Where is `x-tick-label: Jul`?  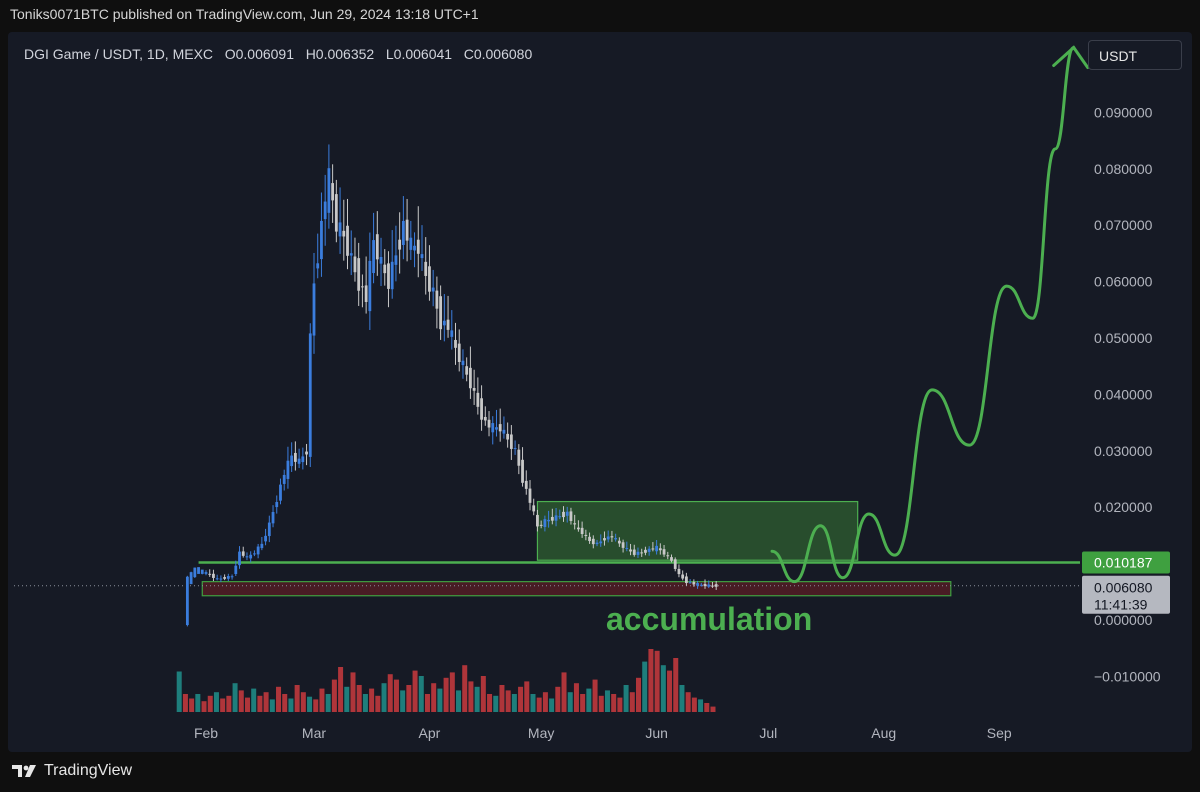
x-tick-label: Jul is located at coordinates (768, 733).